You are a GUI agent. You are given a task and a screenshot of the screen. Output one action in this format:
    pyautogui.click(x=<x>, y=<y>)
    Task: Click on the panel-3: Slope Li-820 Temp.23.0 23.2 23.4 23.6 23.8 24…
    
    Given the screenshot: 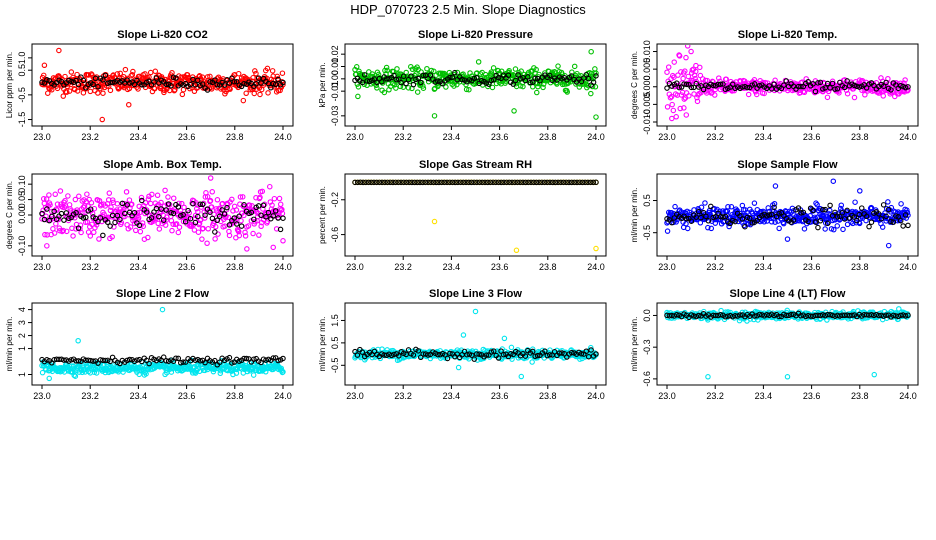 What is the action you would take?
    pyautogui.click(x=774, y=85)
    